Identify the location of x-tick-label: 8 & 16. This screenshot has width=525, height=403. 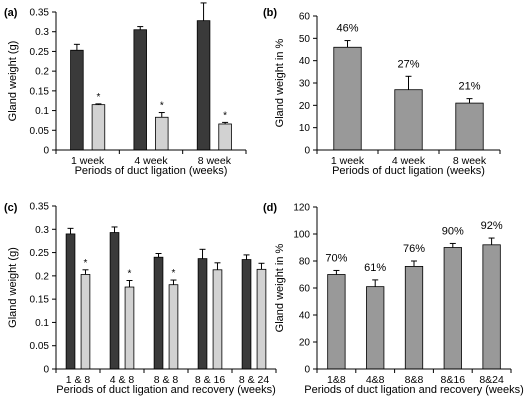
(210, 380).